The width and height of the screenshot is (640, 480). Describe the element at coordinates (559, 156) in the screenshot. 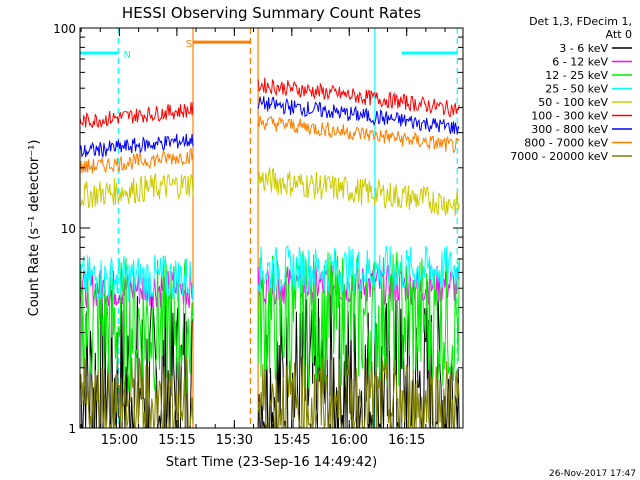

I see `legend-entry: 7000 - 20000 keV` at that location.